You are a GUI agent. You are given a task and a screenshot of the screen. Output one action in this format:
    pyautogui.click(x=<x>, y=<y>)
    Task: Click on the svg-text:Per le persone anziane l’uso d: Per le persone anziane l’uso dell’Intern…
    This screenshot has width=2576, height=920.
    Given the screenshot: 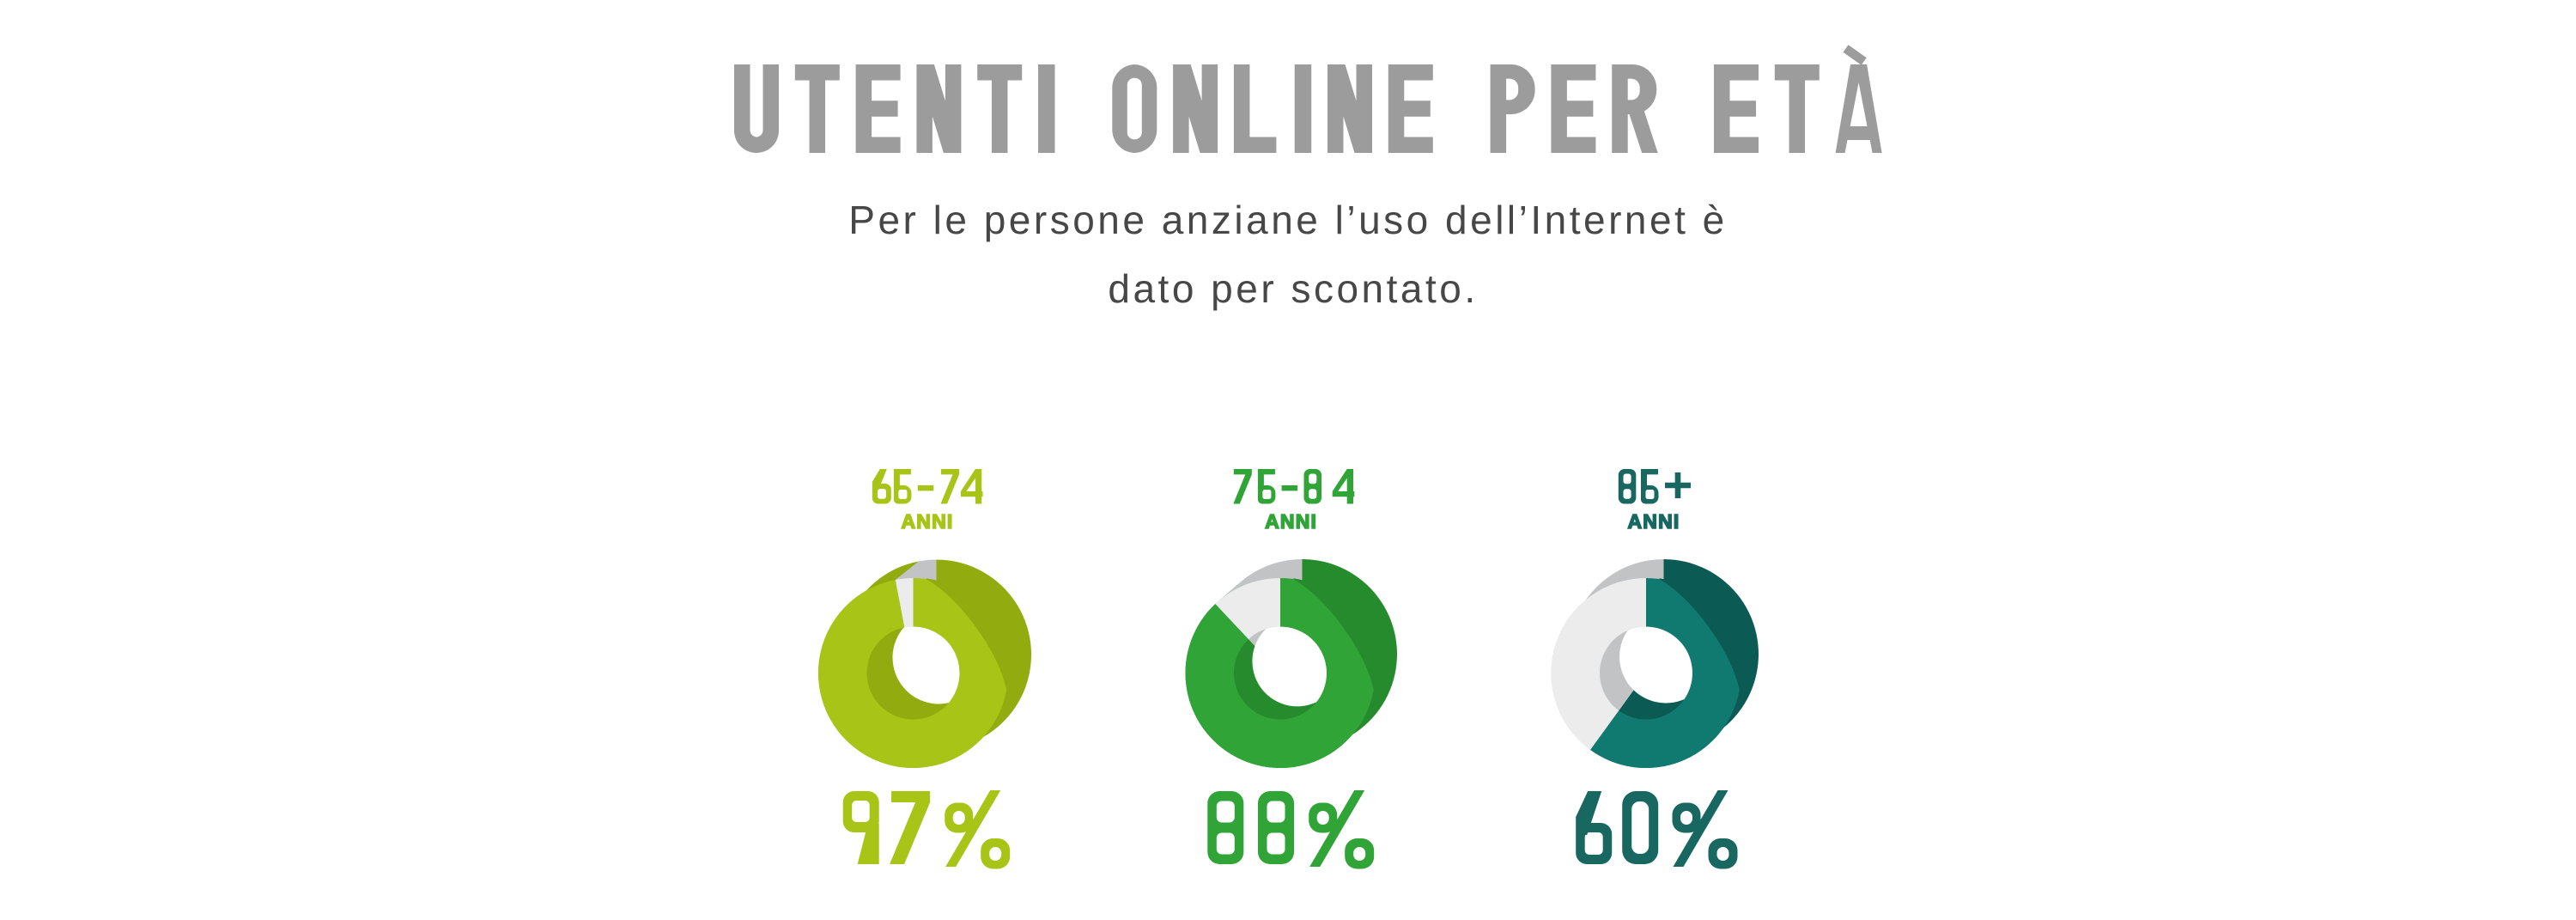 What is the action you would take?
    pyautogui.click(x=1287, y=220)
    